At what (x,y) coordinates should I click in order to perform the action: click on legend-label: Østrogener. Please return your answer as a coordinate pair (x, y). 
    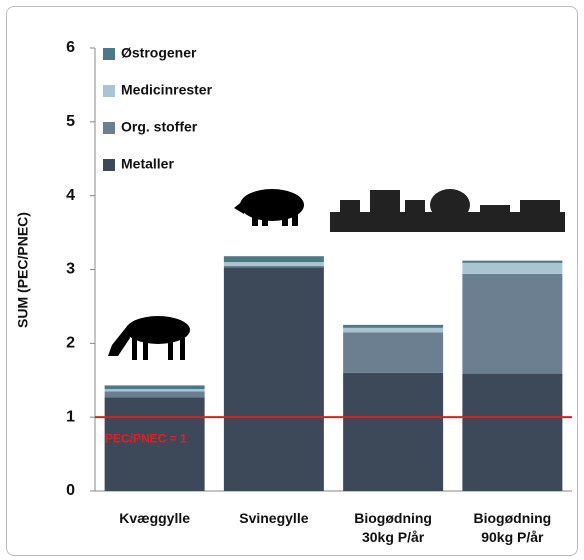
    Looking at the image, I should click on (159, 53).